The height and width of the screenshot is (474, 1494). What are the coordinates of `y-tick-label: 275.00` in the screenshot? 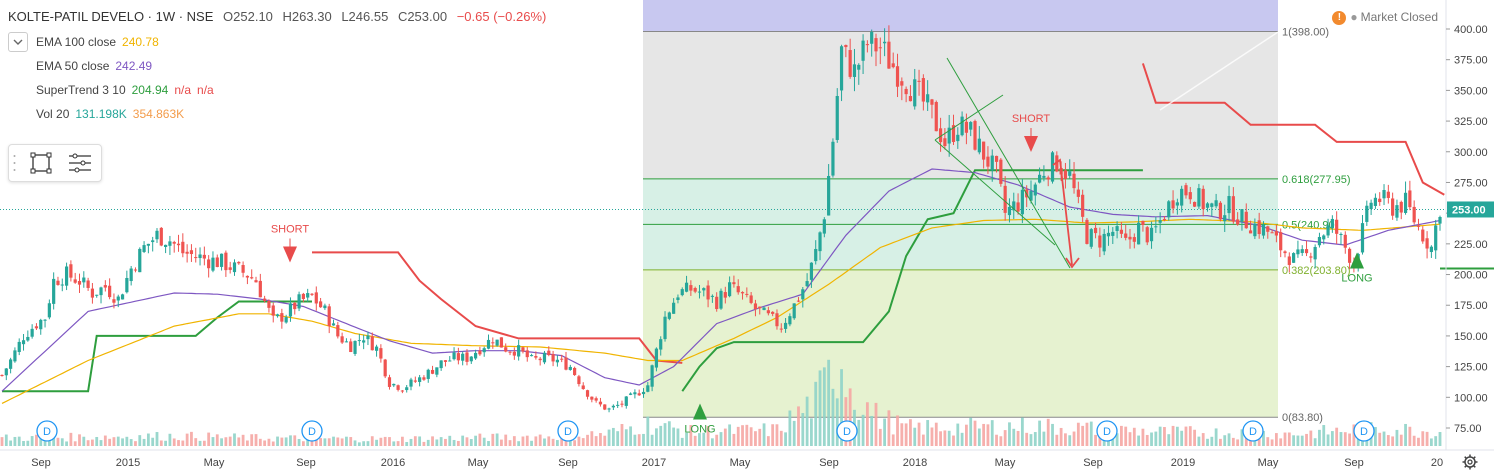 It's located at (1471, 183).